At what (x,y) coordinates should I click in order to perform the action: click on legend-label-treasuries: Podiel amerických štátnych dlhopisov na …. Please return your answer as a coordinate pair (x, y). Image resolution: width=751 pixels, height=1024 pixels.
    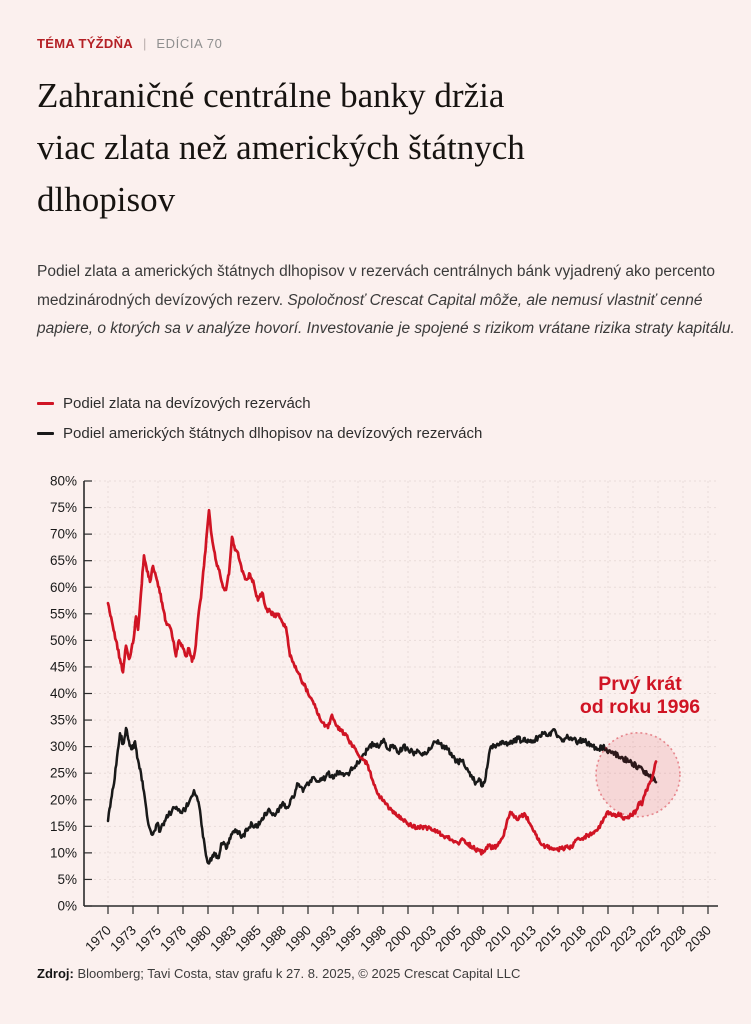
    Looking at the image, I should click on (273, 433).